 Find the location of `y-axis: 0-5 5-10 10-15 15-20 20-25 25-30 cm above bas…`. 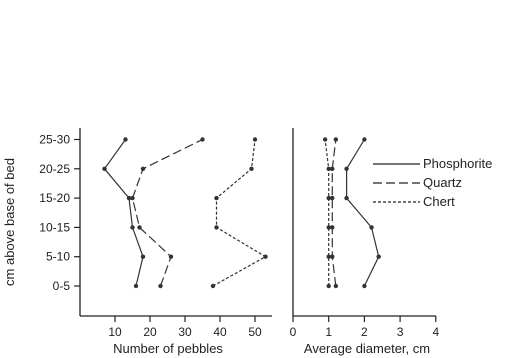

y-axis: 0-5 5-10 10-15 15-20 20-25 25-30 cm above bas… is located at coordinates (41, 222).